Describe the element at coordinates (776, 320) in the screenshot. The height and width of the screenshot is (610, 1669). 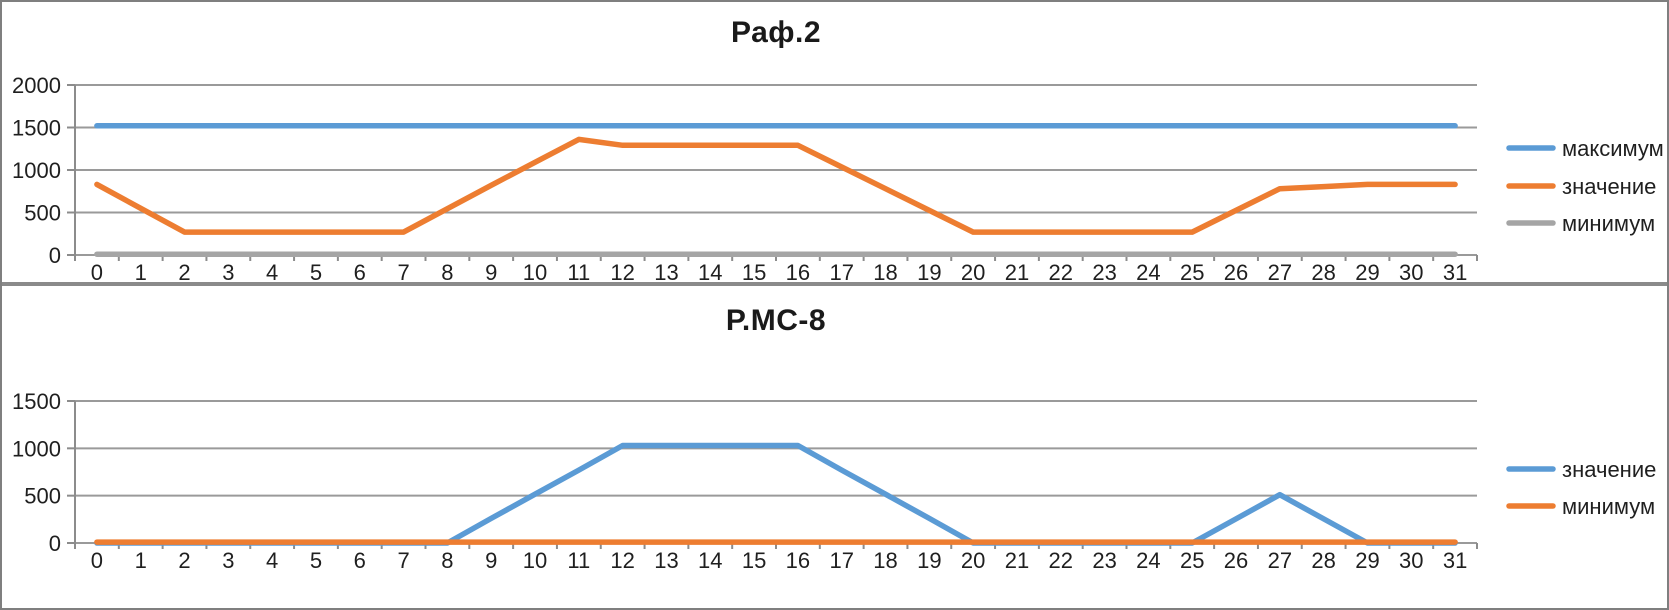
I see `chart-title-rms8: Р.МС-8` at that location.